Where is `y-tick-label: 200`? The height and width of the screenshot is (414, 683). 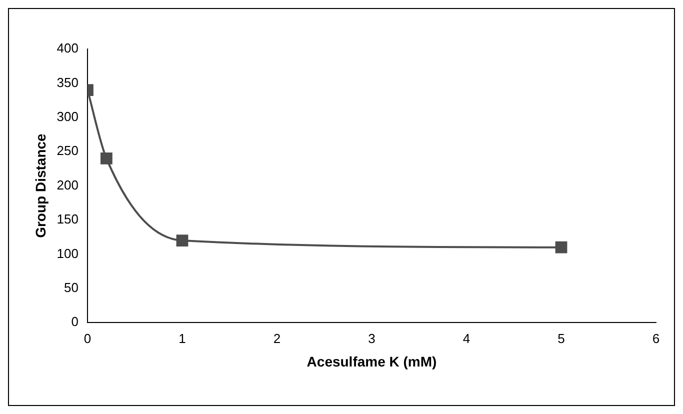
y-tick-label: 200 is located at coordinates (67, 184).